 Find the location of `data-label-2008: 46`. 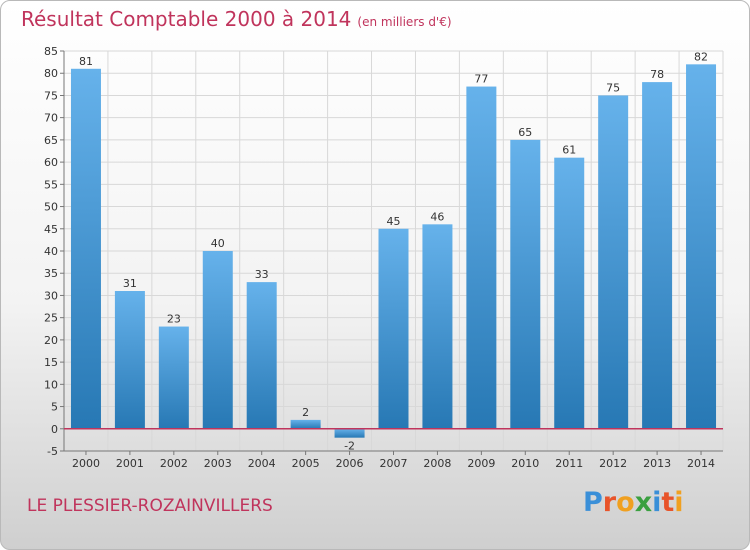

data-label-2008: 46 is located at coordinates (437, 216).